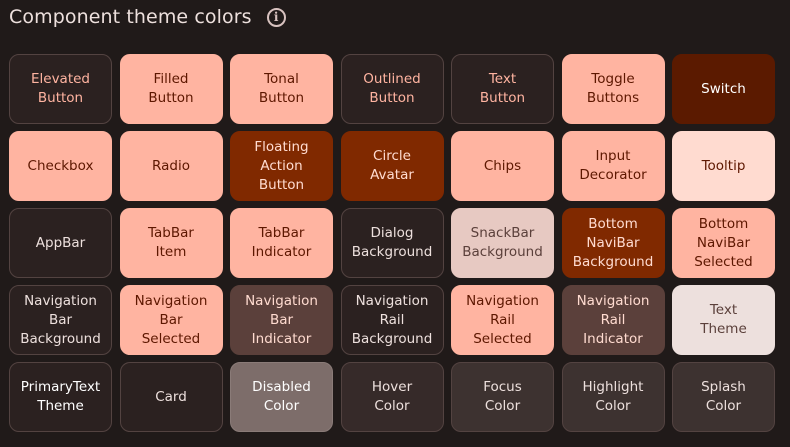 The height and width of the screenshot is (447, 790). I want to click on tile-label: Tooltip, so click(723, 165).